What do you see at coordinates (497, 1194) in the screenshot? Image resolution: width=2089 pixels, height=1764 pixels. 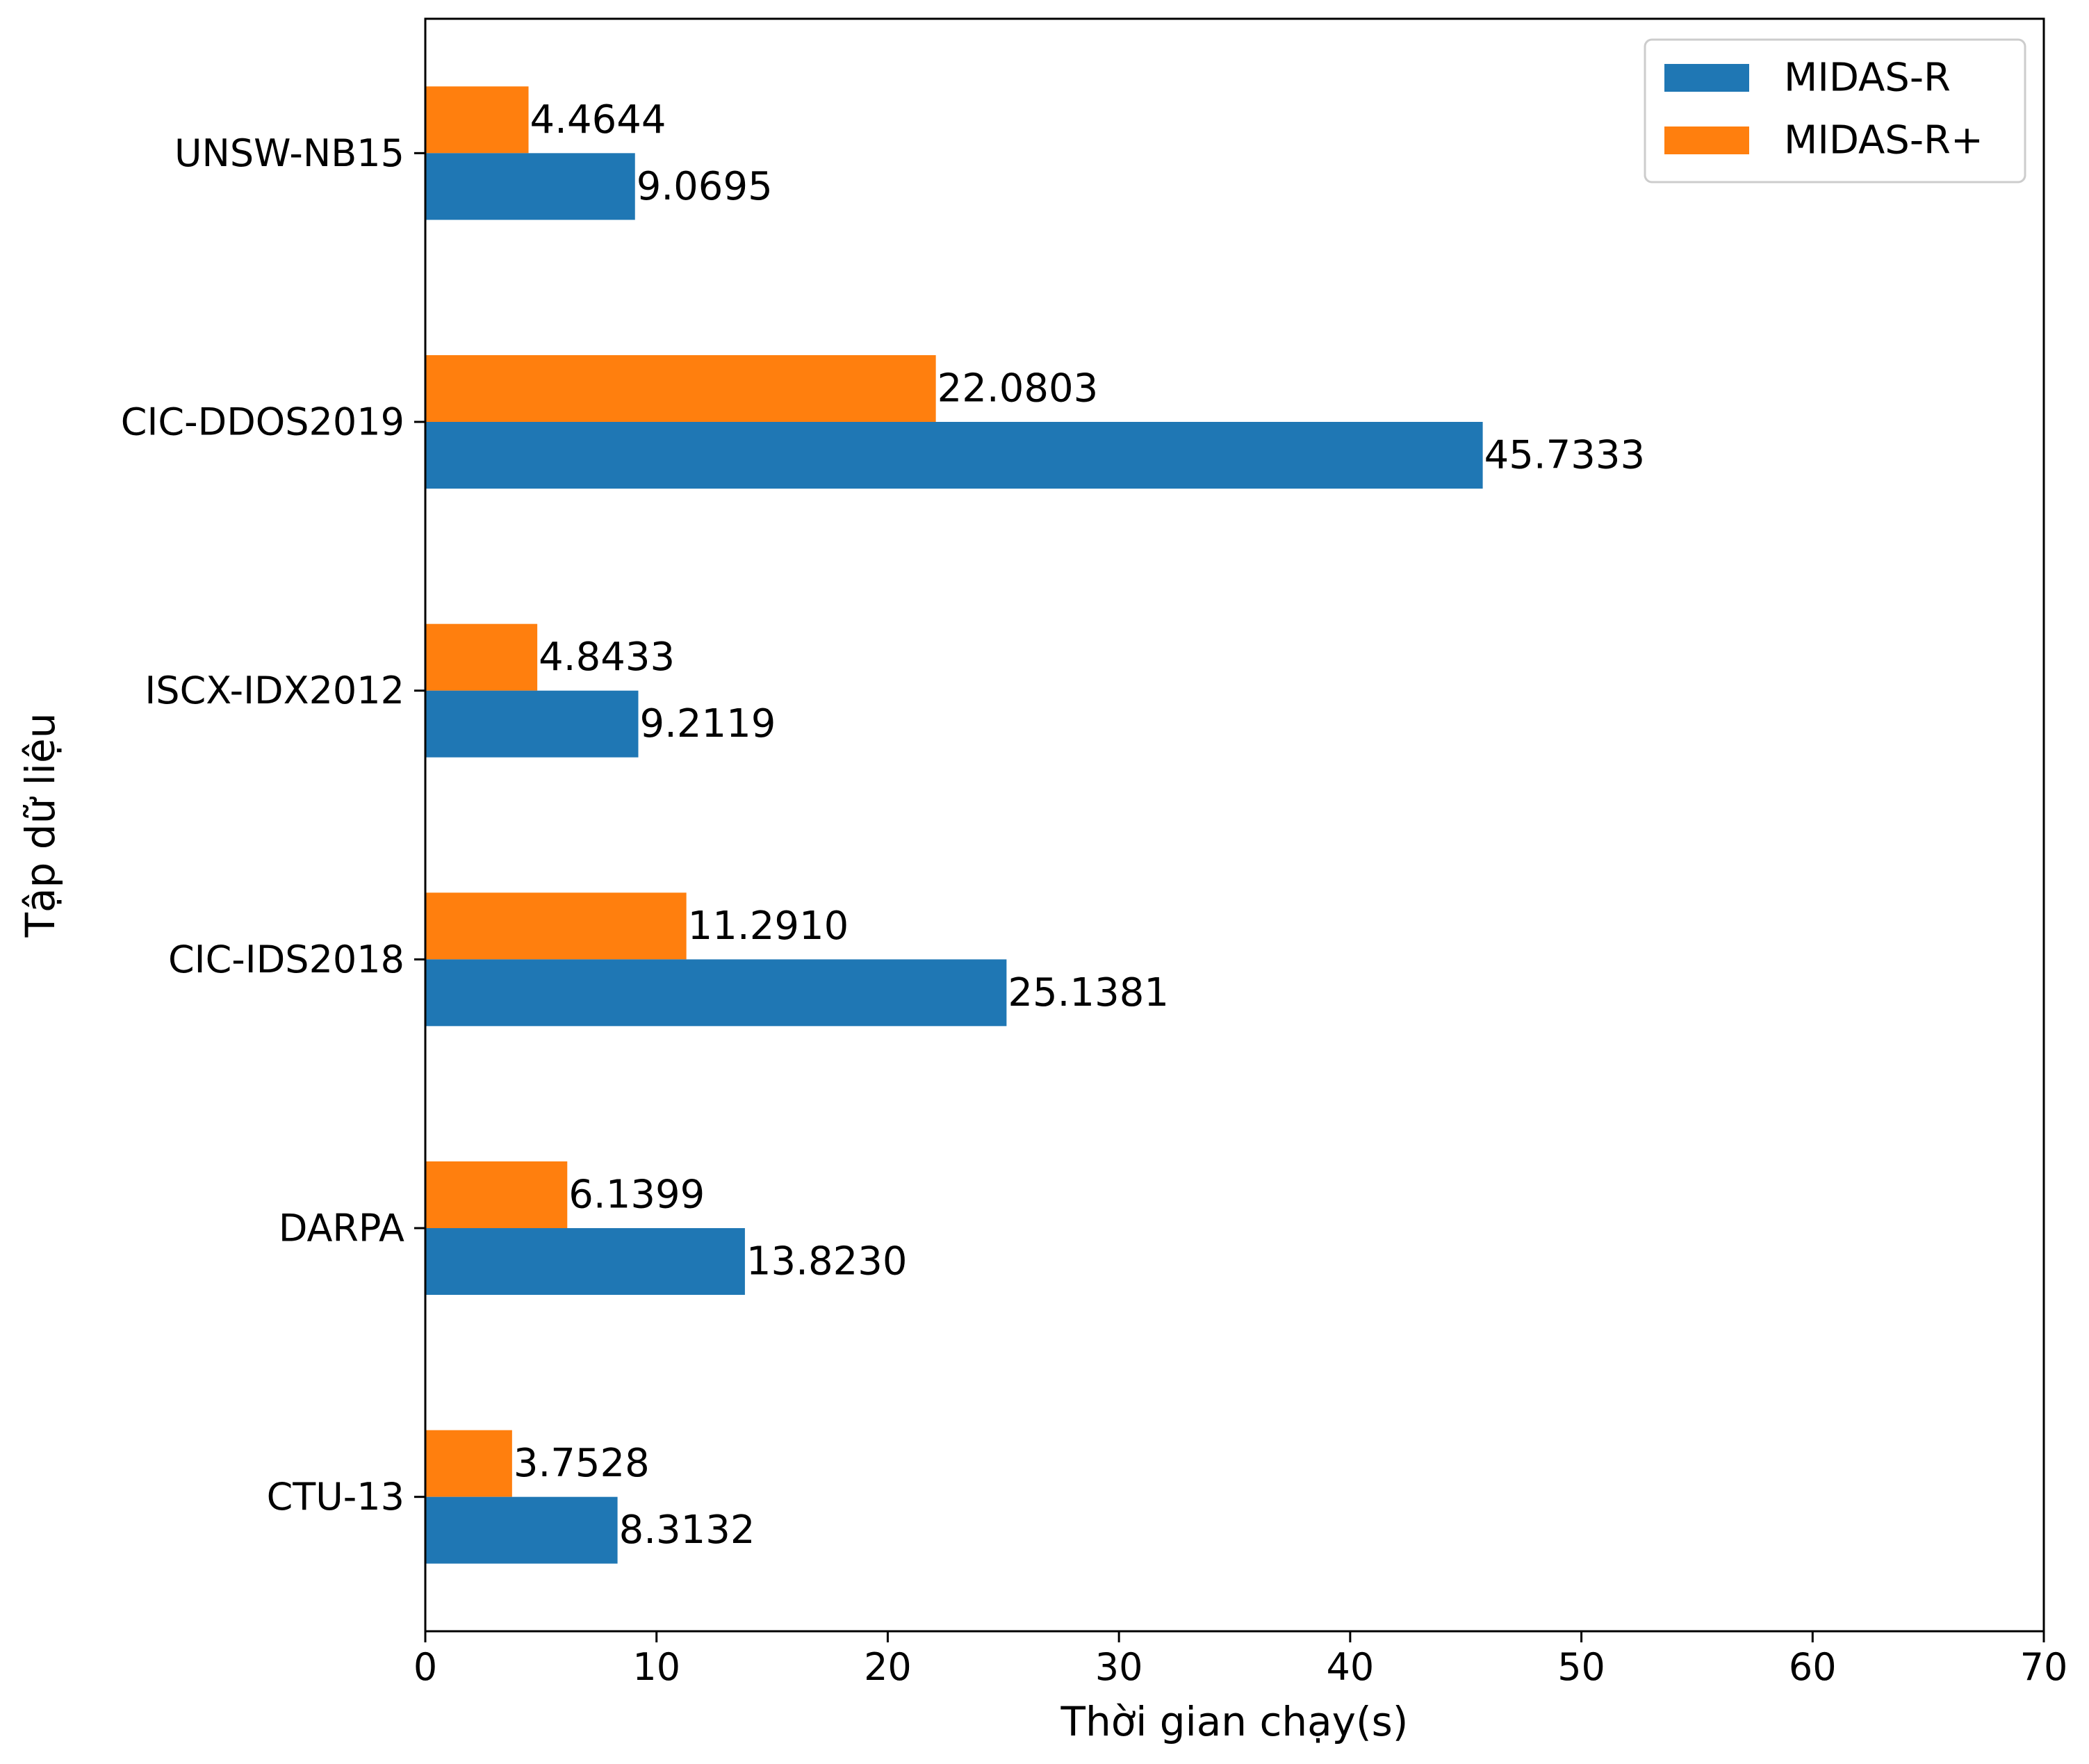 I see `bar-midas-r-plus-darpa` at bounding box center [497, 1194].